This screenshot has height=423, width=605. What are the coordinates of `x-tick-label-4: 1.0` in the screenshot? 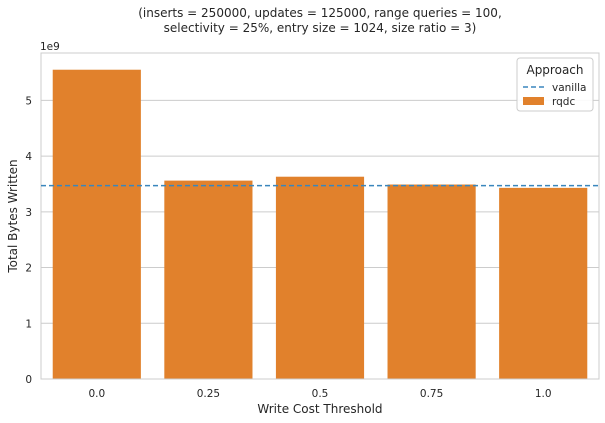 It's located at (543, 394).